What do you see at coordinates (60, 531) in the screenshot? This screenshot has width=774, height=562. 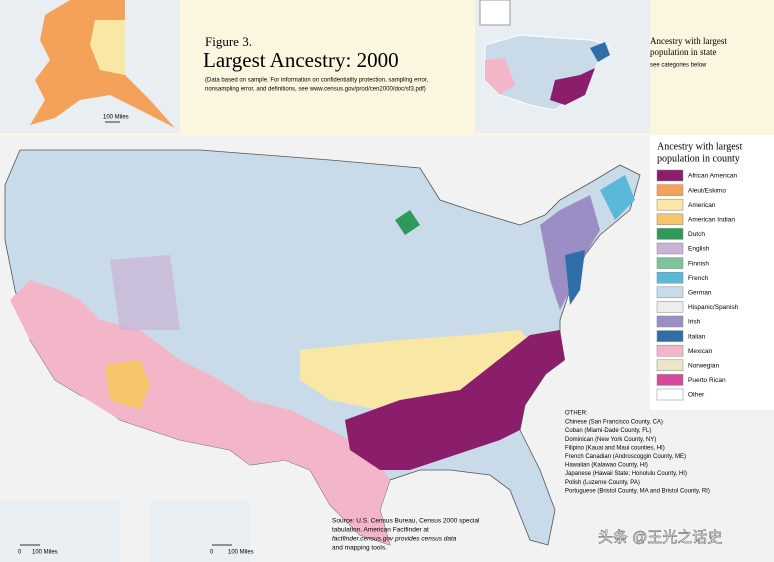 I see `hawaii-inset` at bounding box center [60, 531].